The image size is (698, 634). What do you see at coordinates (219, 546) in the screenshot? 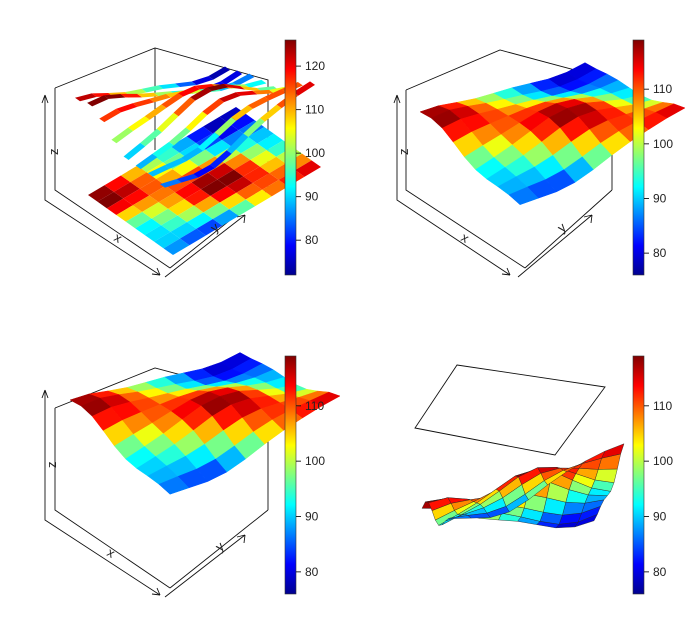
I see `y-axis-label: y` at bounding box center [219, 546].